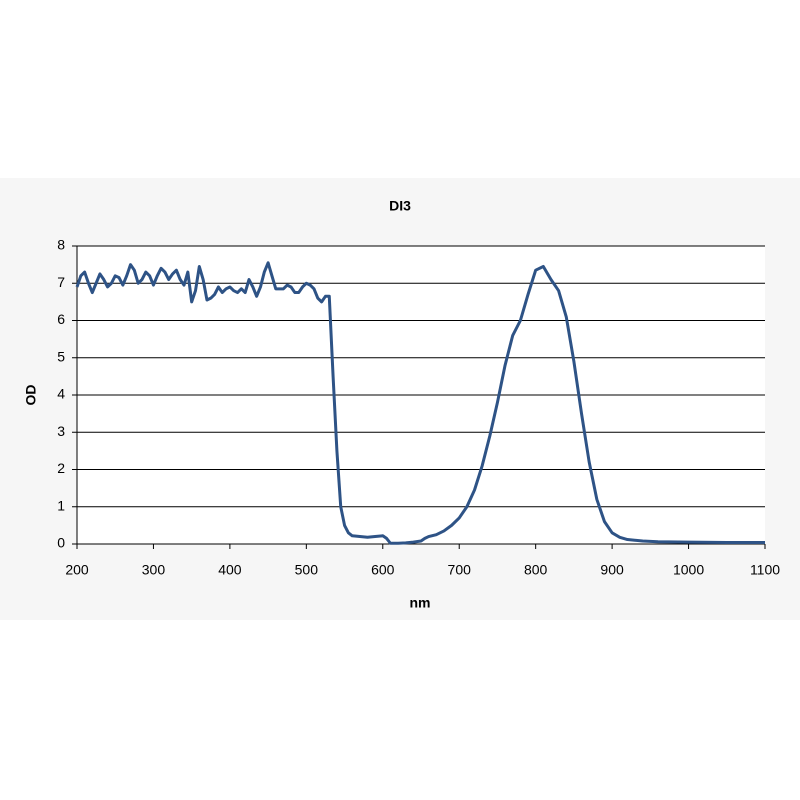 This screenshot has height=800, width=800. What do you see at coordinates (61, 245) in the screenshot?
I see `y-tick-label: 8` at bounding box center [61, 245].